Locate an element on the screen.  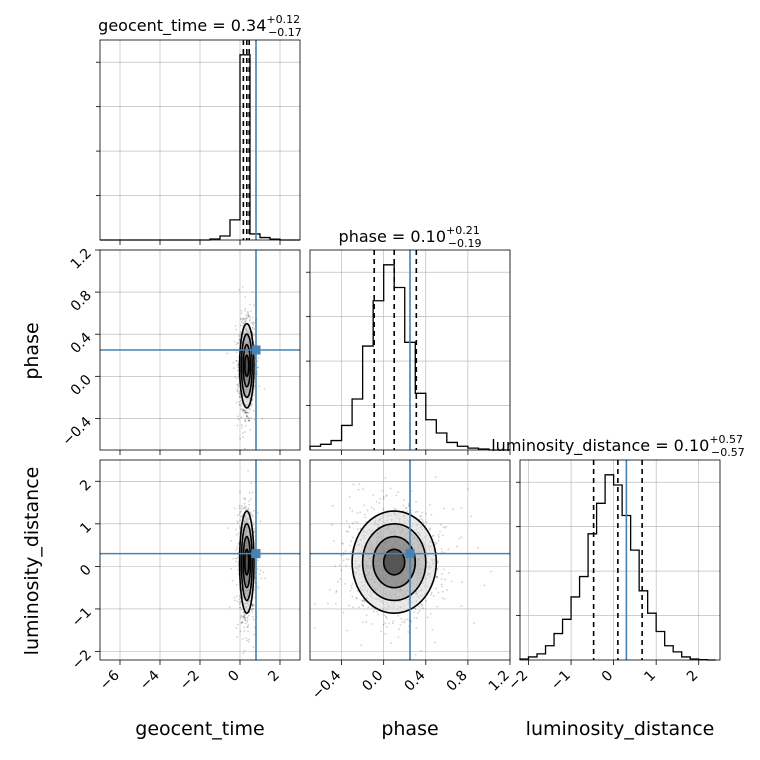
xtick-label-phase: 0.0 is located at coordinates (372, 681).